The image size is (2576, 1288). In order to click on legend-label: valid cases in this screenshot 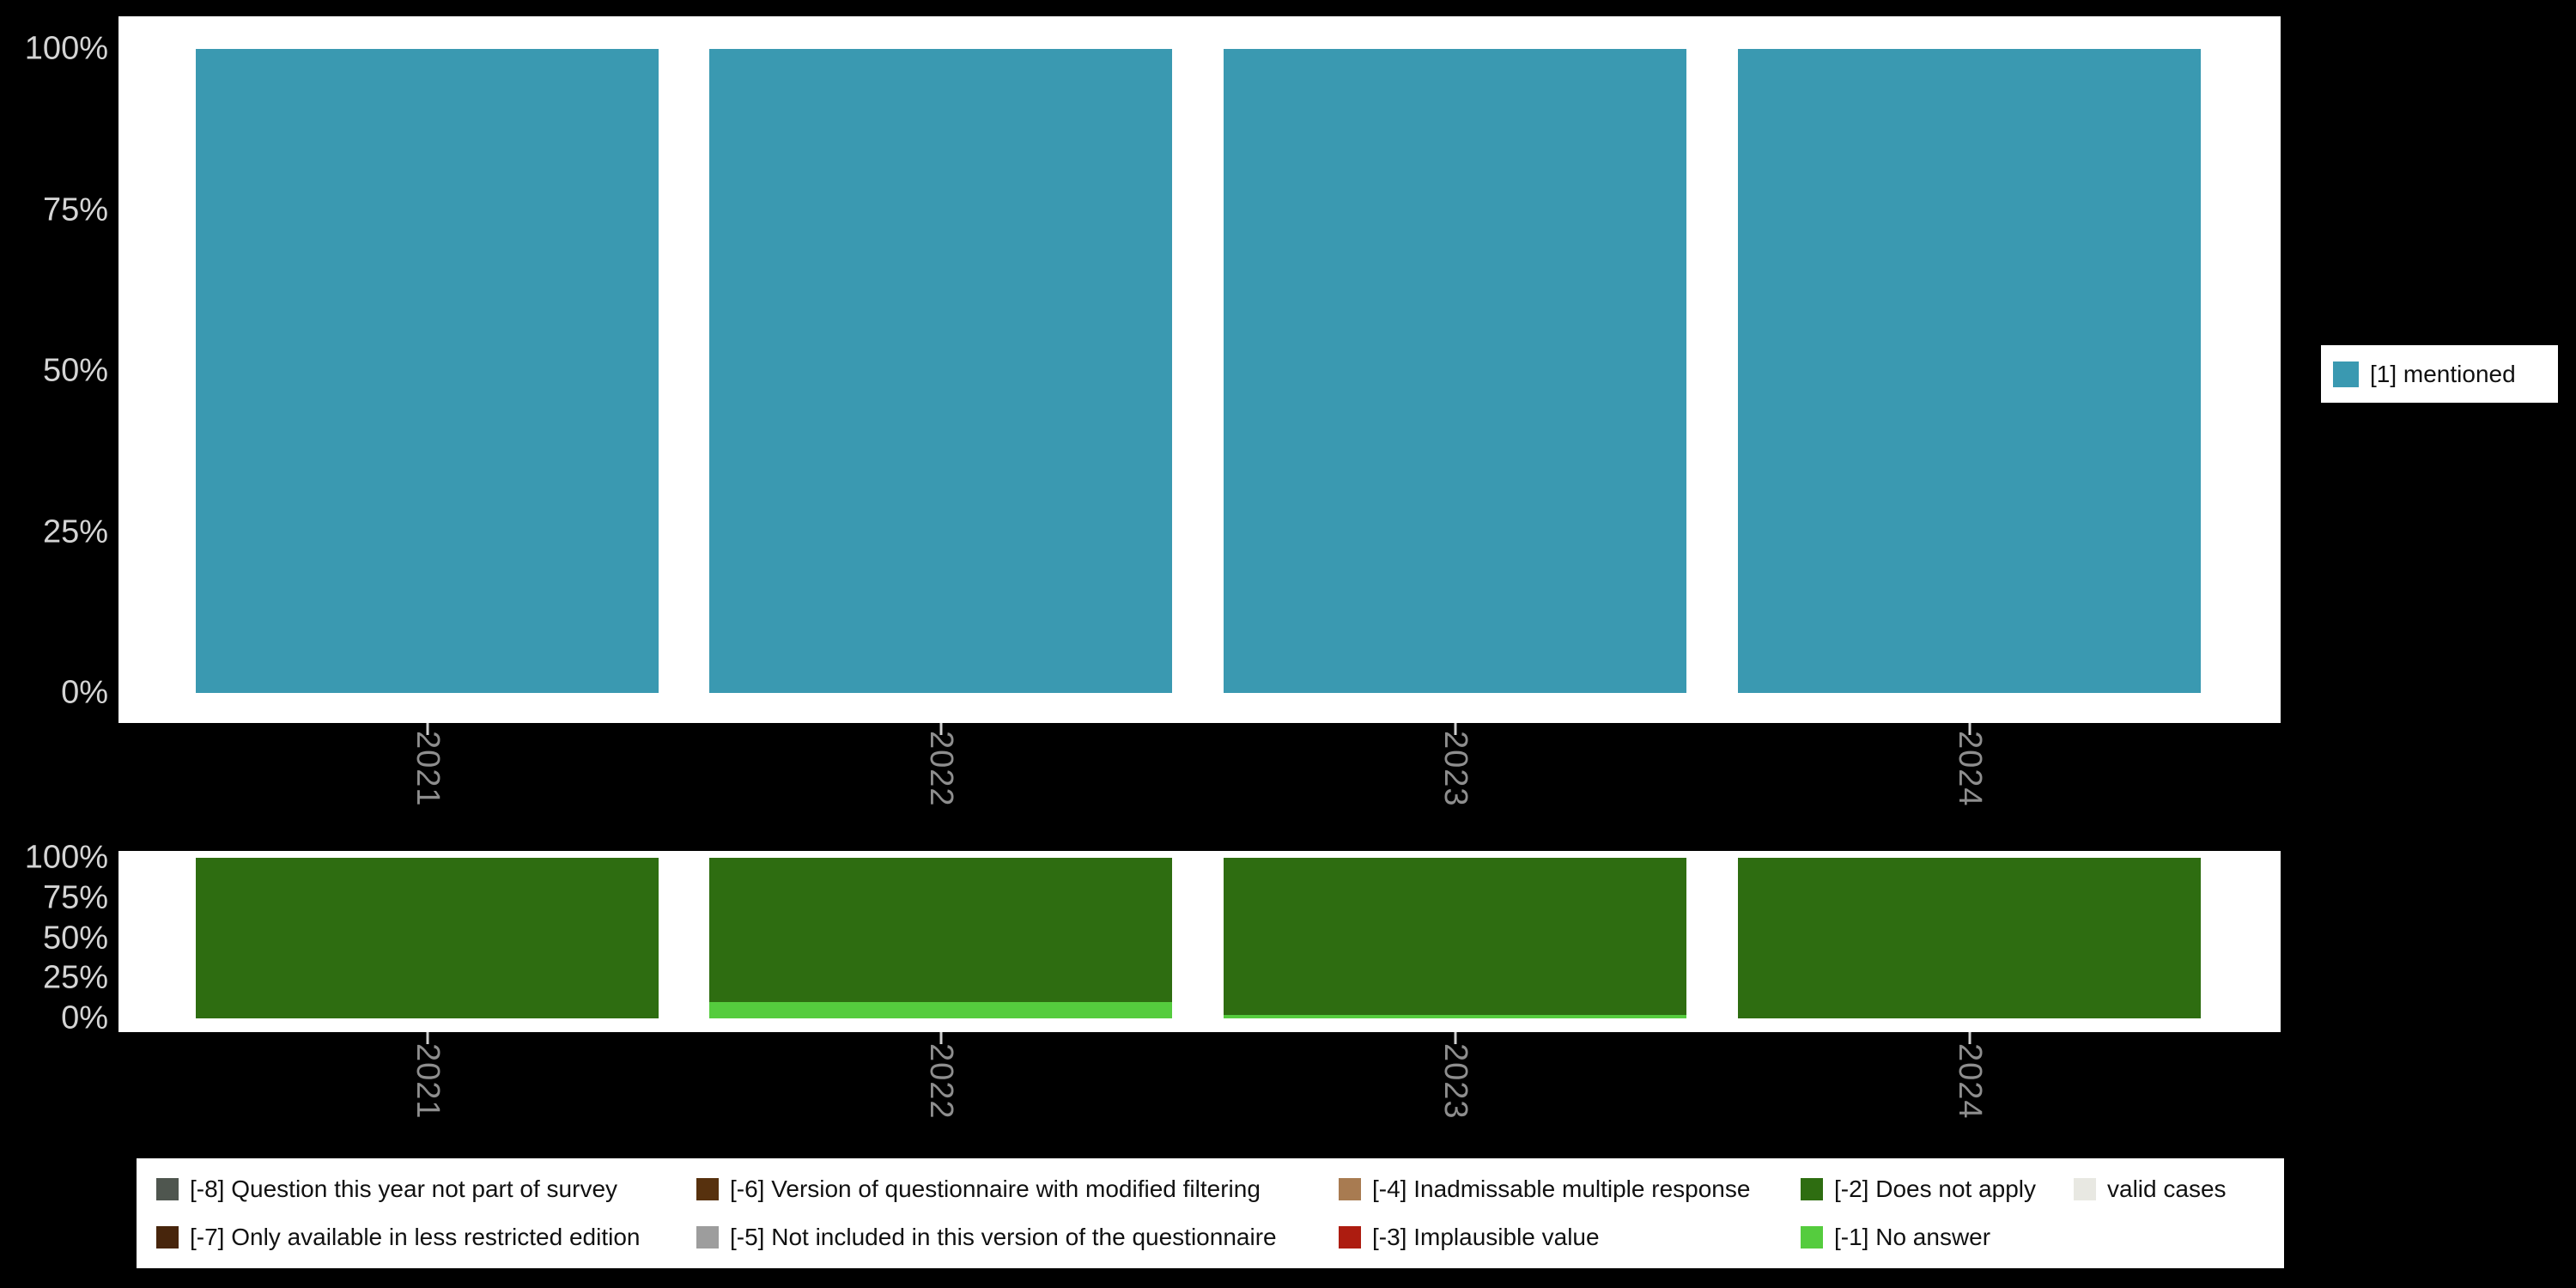, I will do `click(2167, 1189)`.